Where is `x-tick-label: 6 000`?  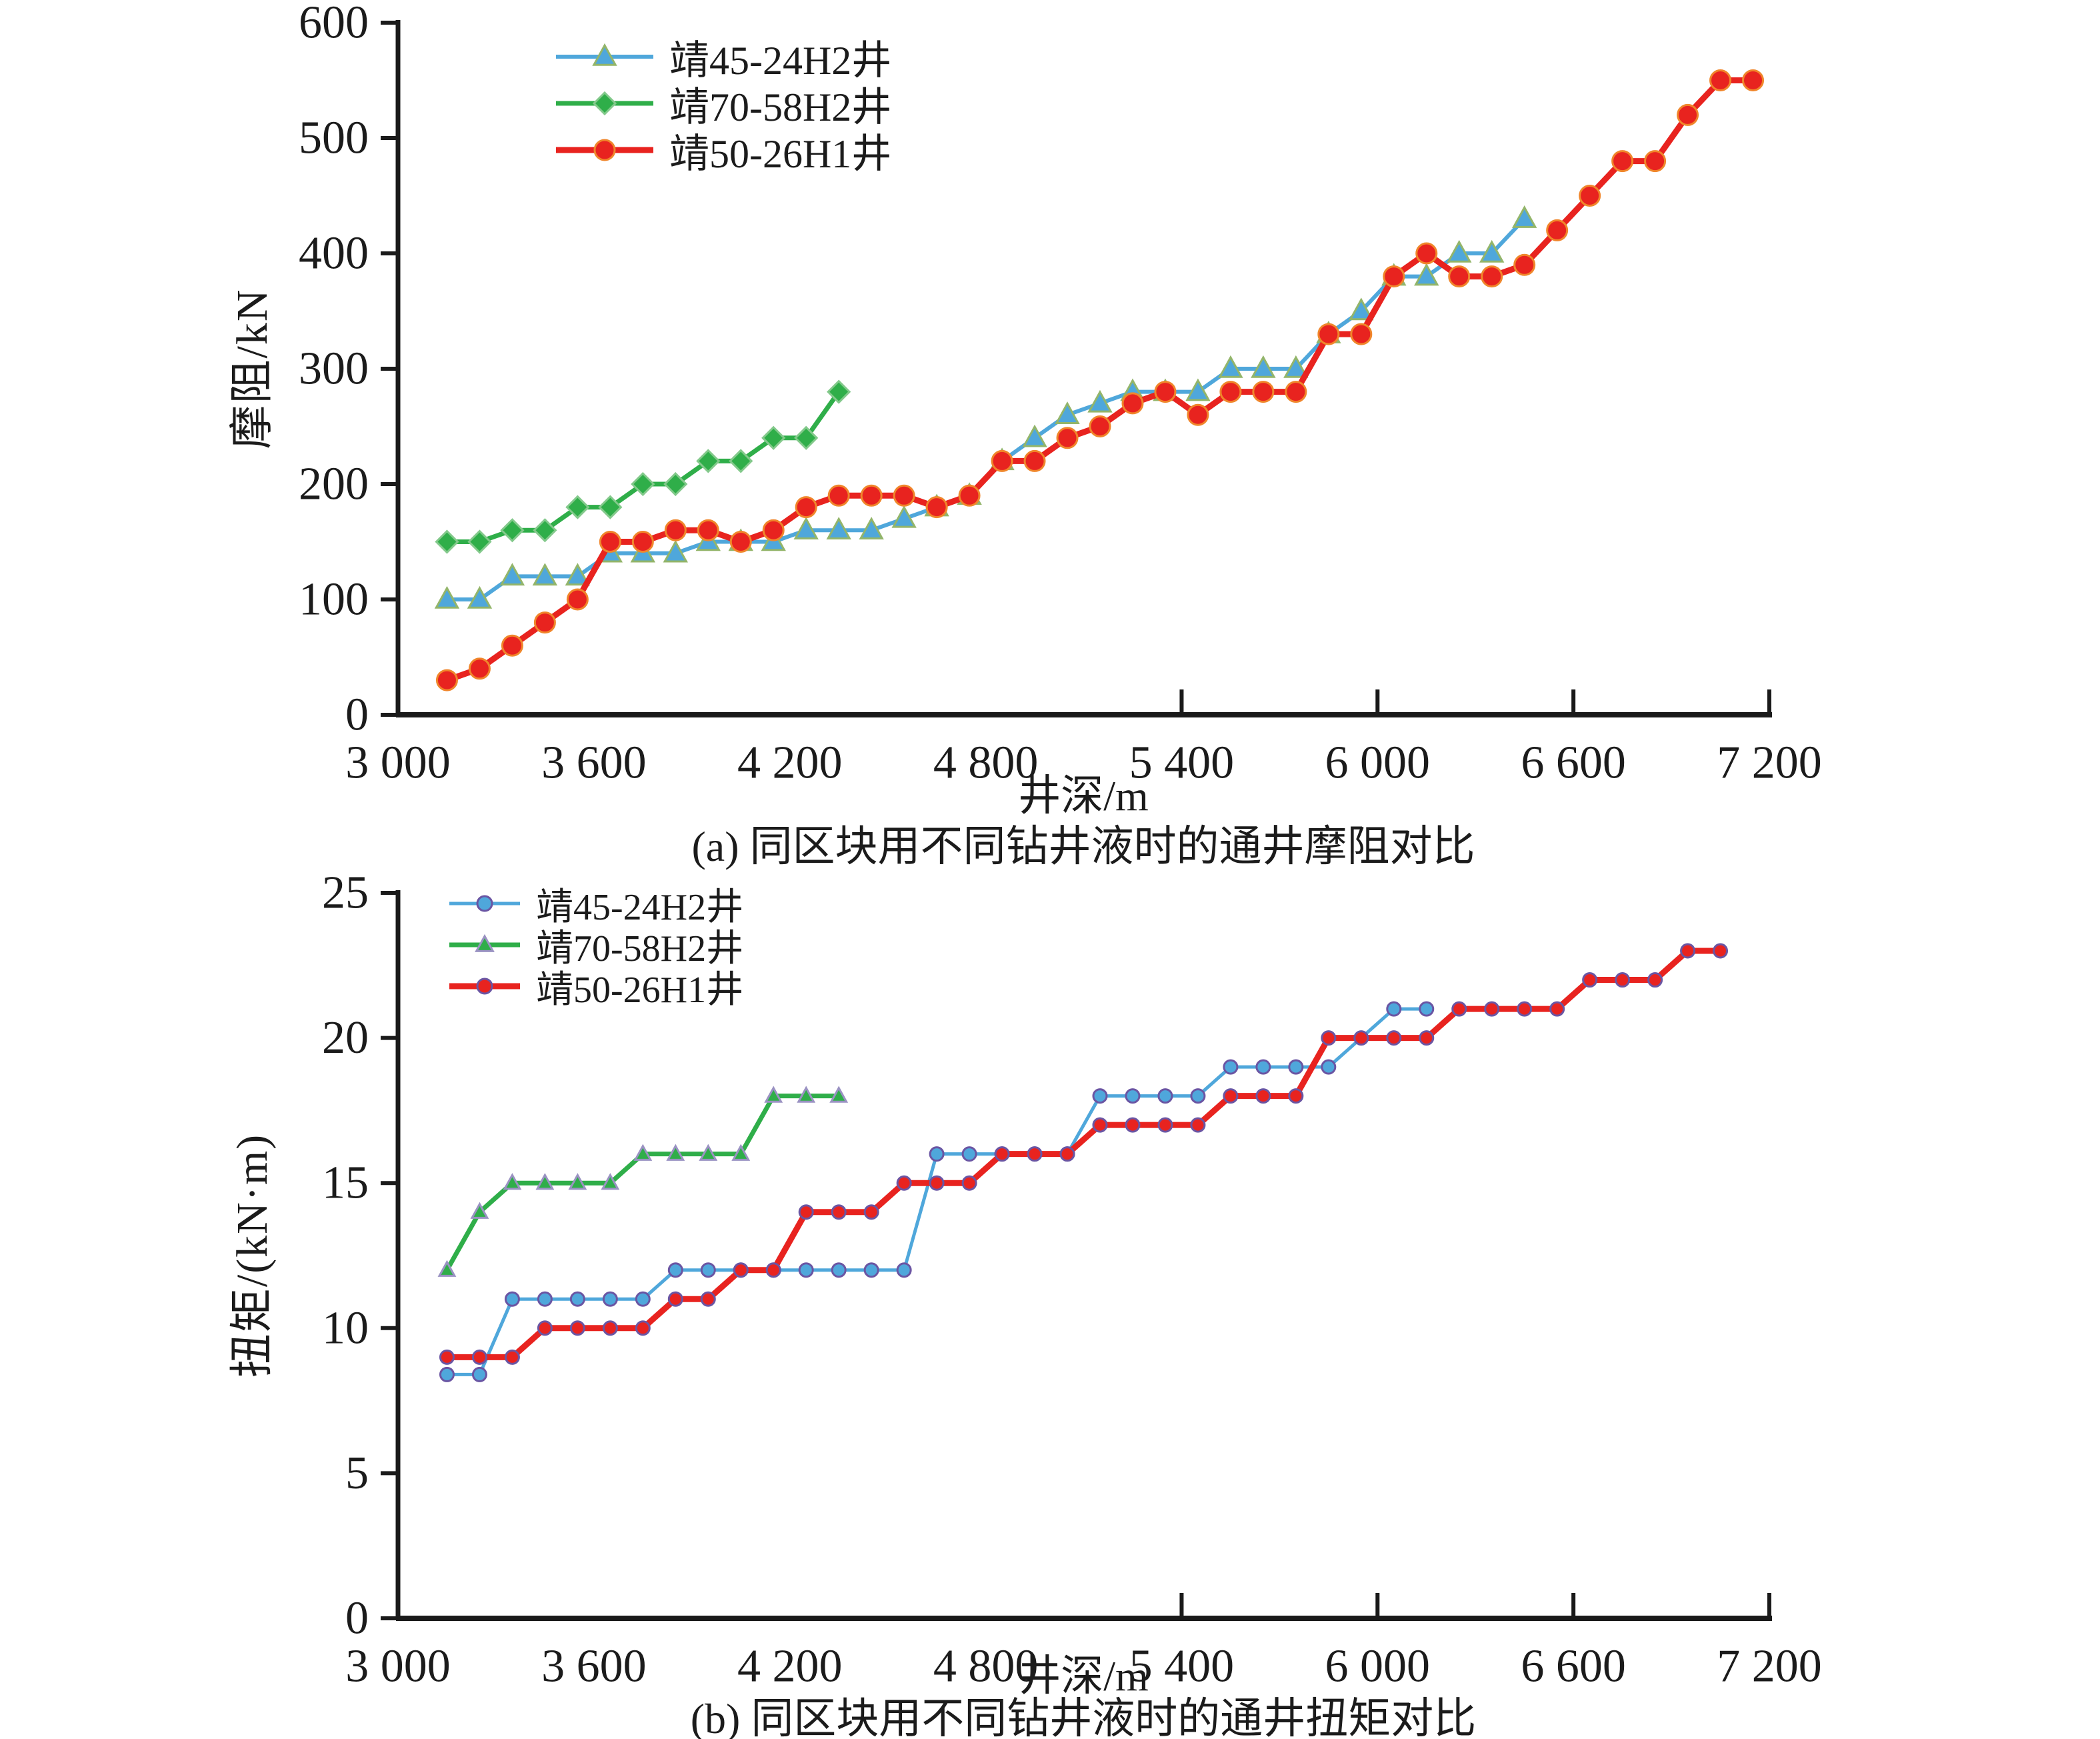 x-tick-label: 6 000 is located at coordinates (1378, 1666).